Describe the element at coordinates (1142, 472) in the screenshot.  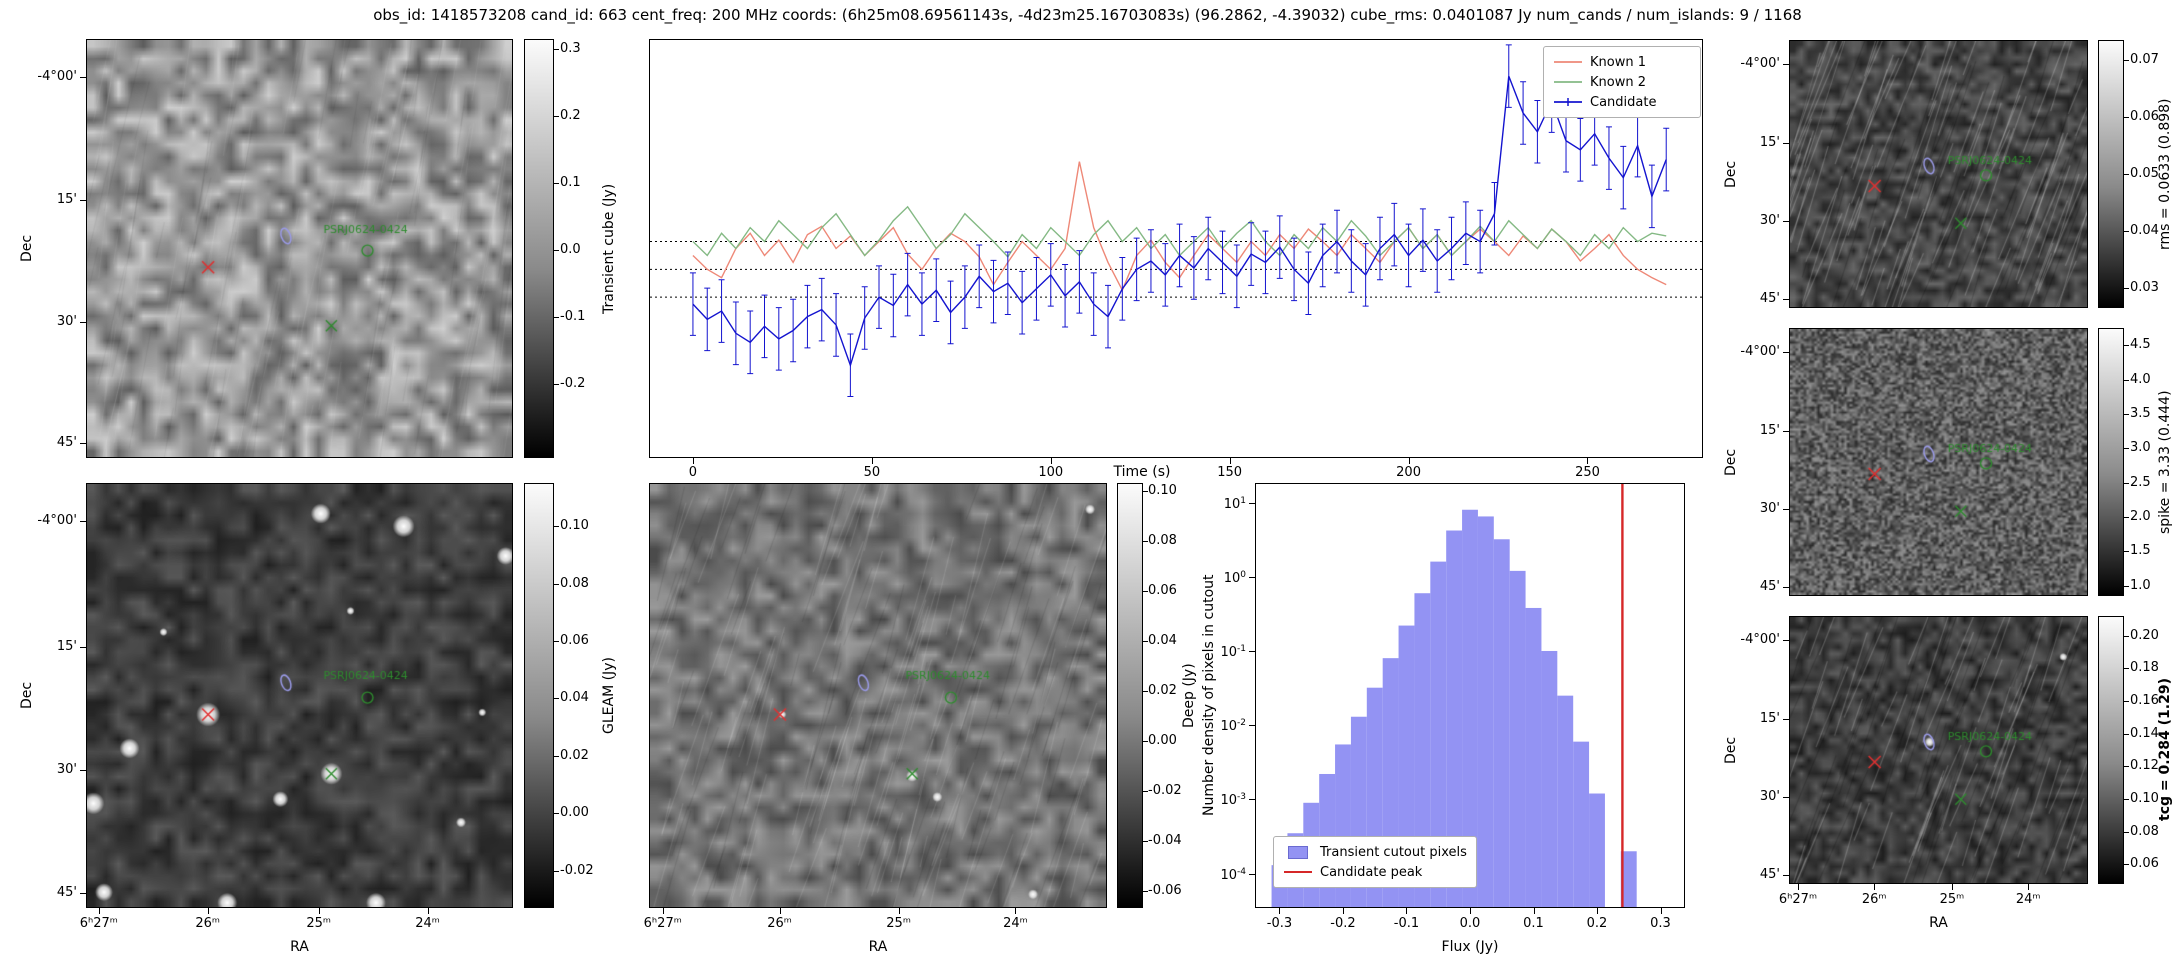
I see `time-axis-label: Time (s)` at that location.